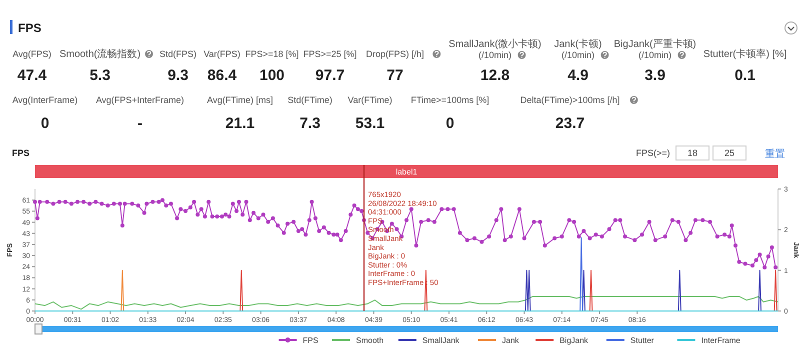  What do you see at coordinates (32, 54) in the screenshot?
I see `text: Avg(FPS)` at bounding box center [32, 54].